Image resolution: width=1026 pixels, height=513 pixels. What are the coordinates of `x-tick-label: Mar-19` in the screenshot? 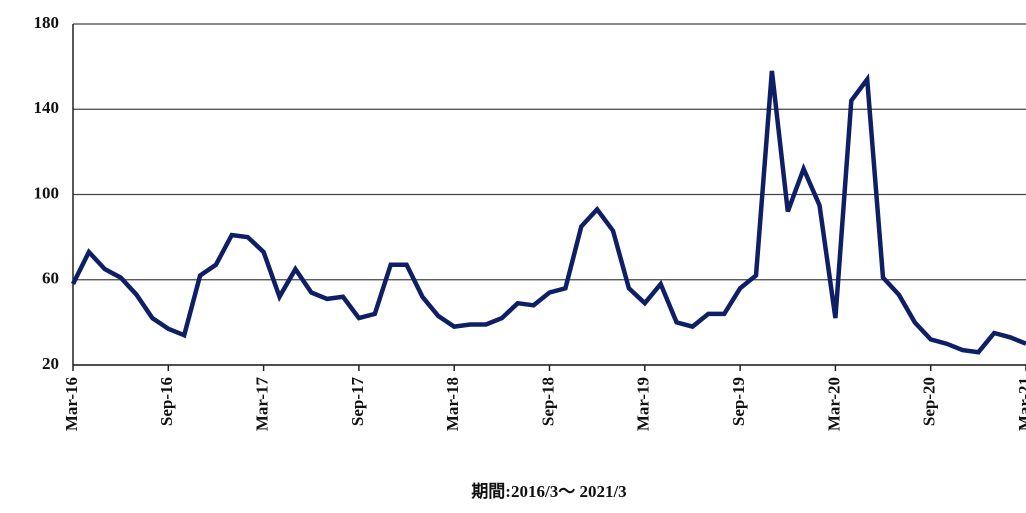 It's located at (643, 404).